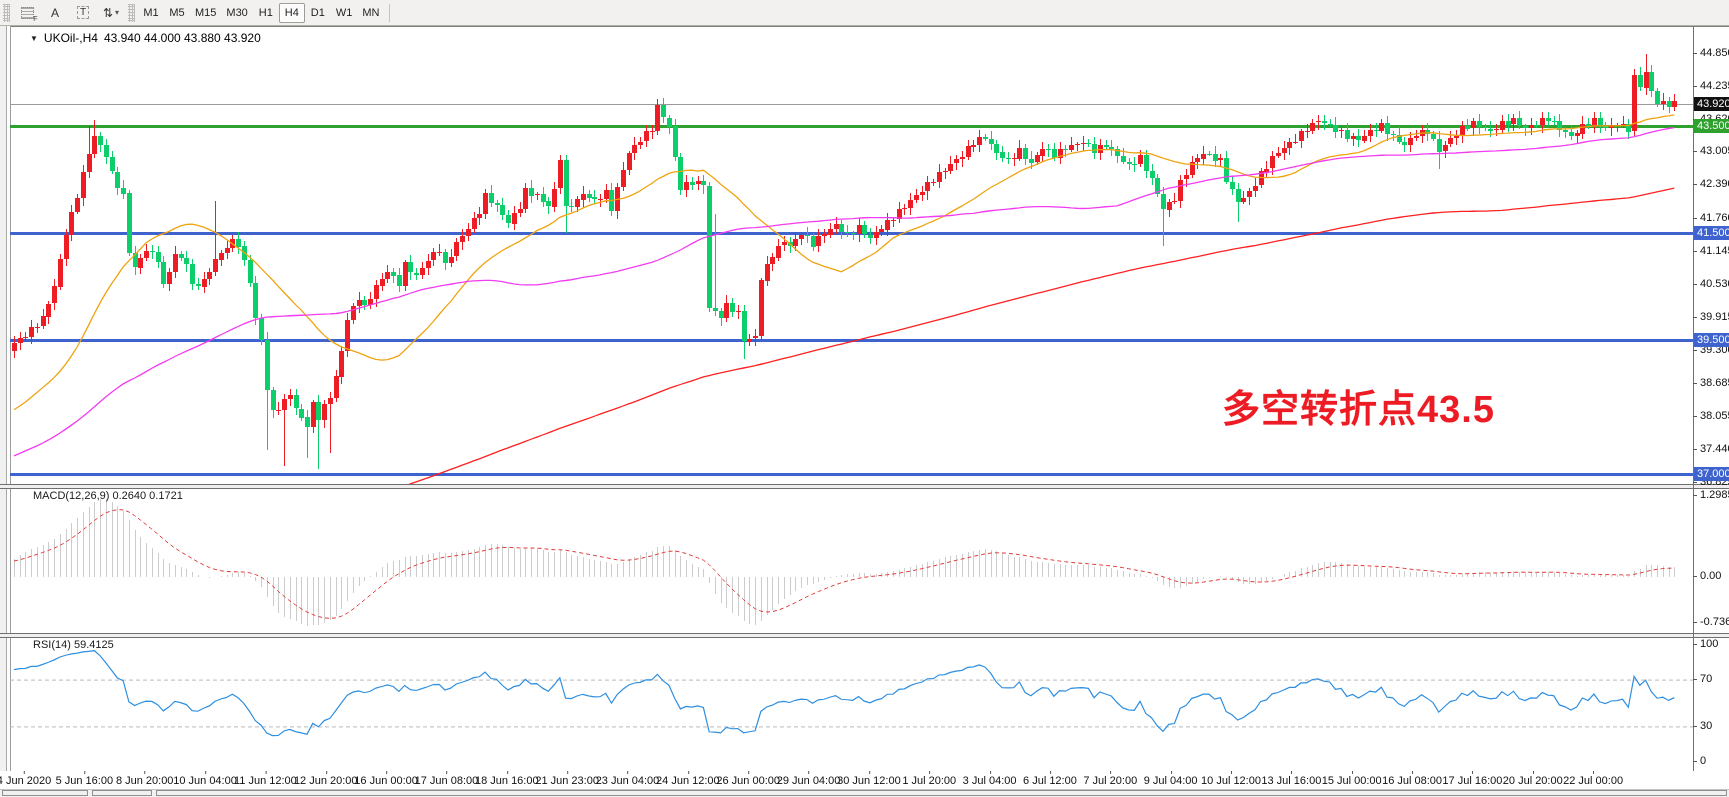 Image resolution: width=1729 pixels, height=797 pixels. What do you see at coordinates (567, 779) in the screenshot?
I see `time-tick-label: 21 Jun 23:00` at bounding box center [567, 779].